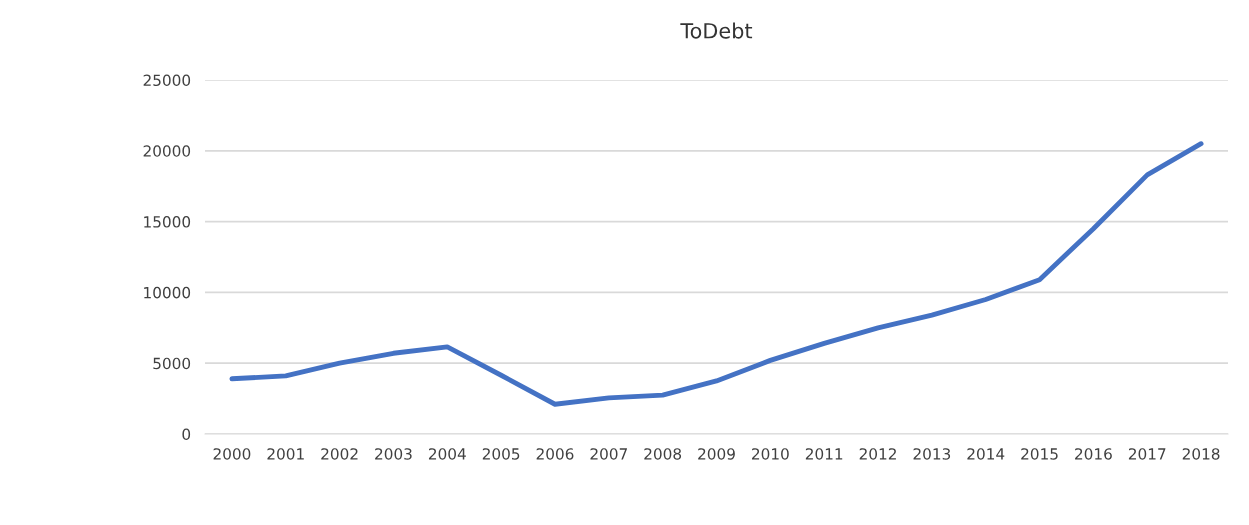  I want to click on x-tick-label: 2018, so click(1201, 454).